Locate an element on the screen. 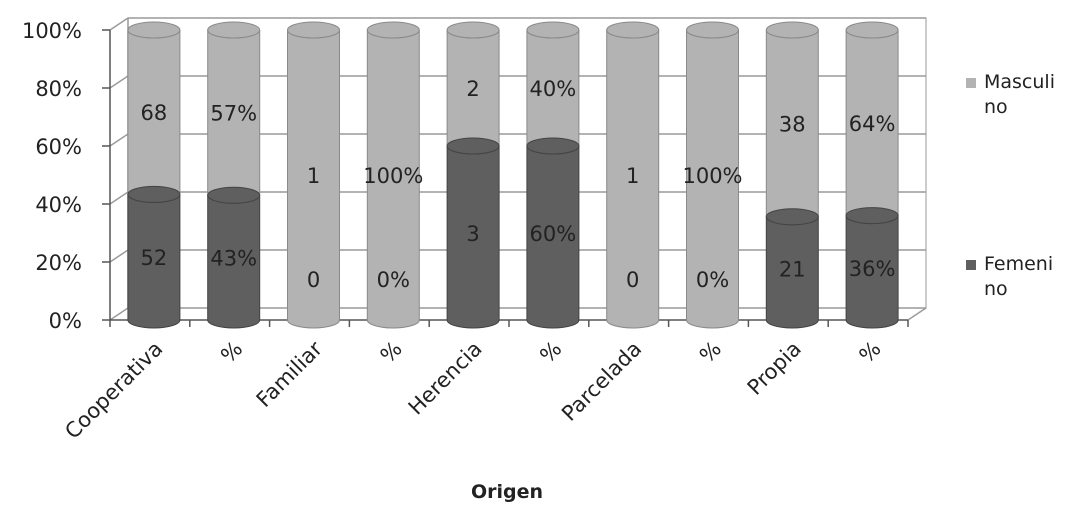 The image size is (1086, 506). data-label-femenino: 3 is located at coordinates (472, 234).